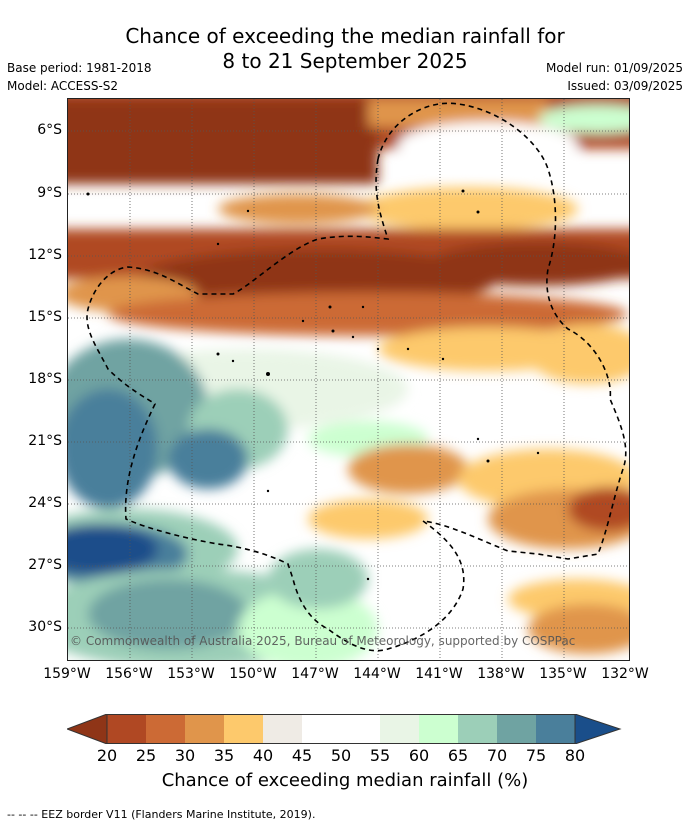  I want to click on colorbar-low-arrow, so click(87, 729).